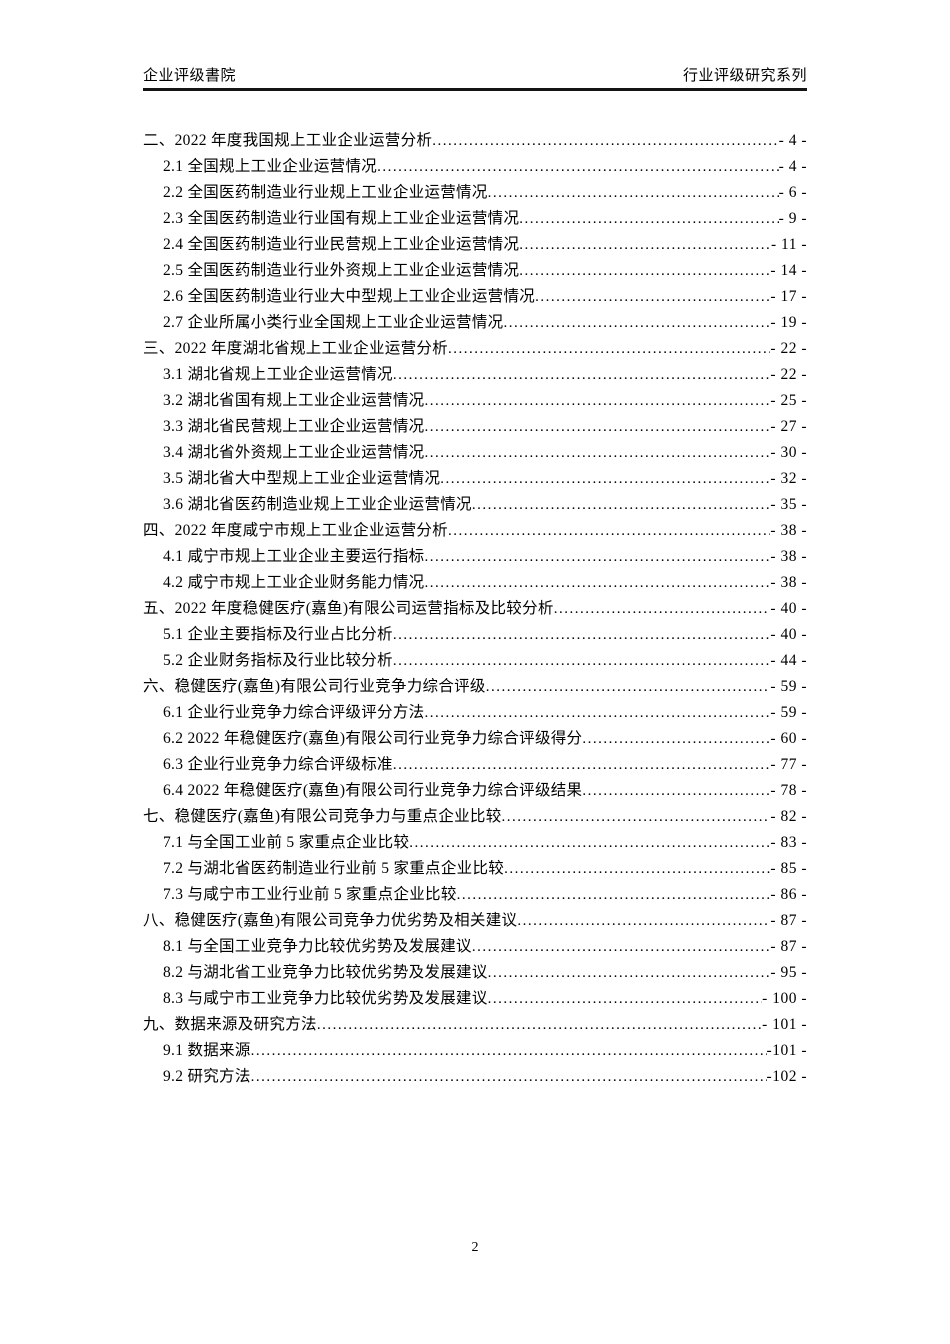 The height and width of the screenshot is (1344, 950). Describe the element at coordinates (294, 582) in the screenshot. I see `toc-entry-title: 4.2 咸宁市规上工业企业财务能力情况` at that location.